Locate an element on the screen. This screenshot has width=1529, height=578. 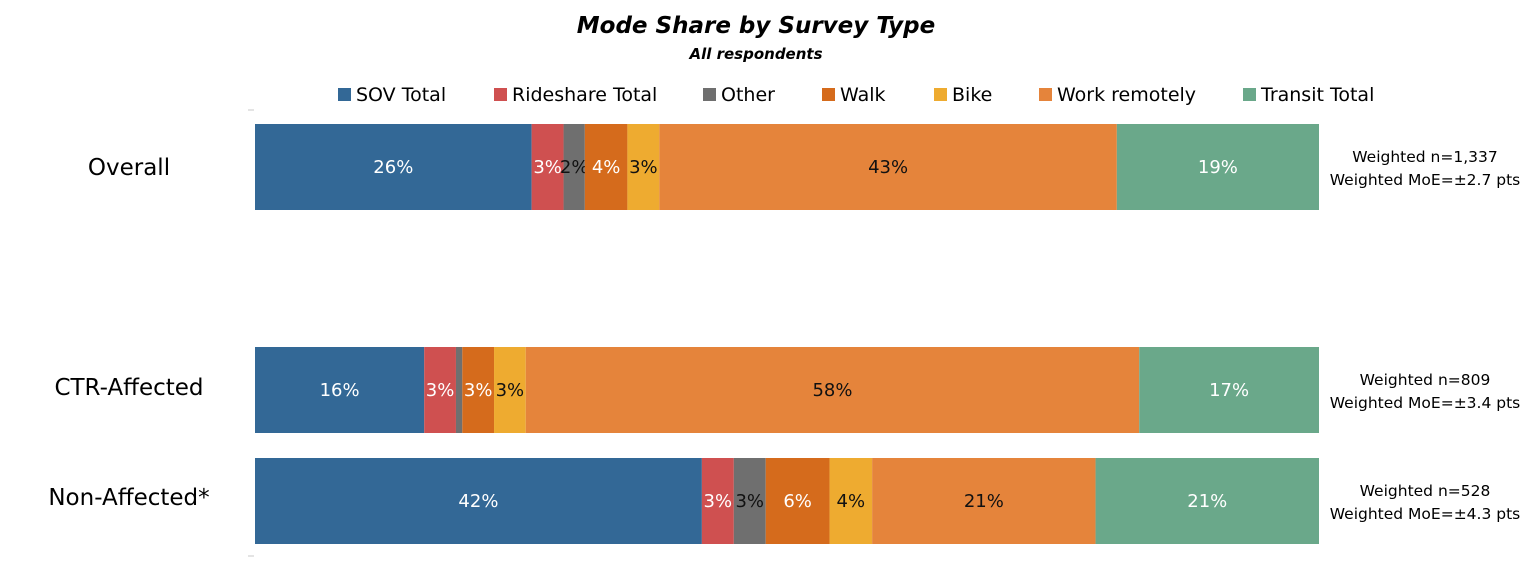
weighted-n-note: Weighted n=1,337 is located at coordinates (1425, 157).